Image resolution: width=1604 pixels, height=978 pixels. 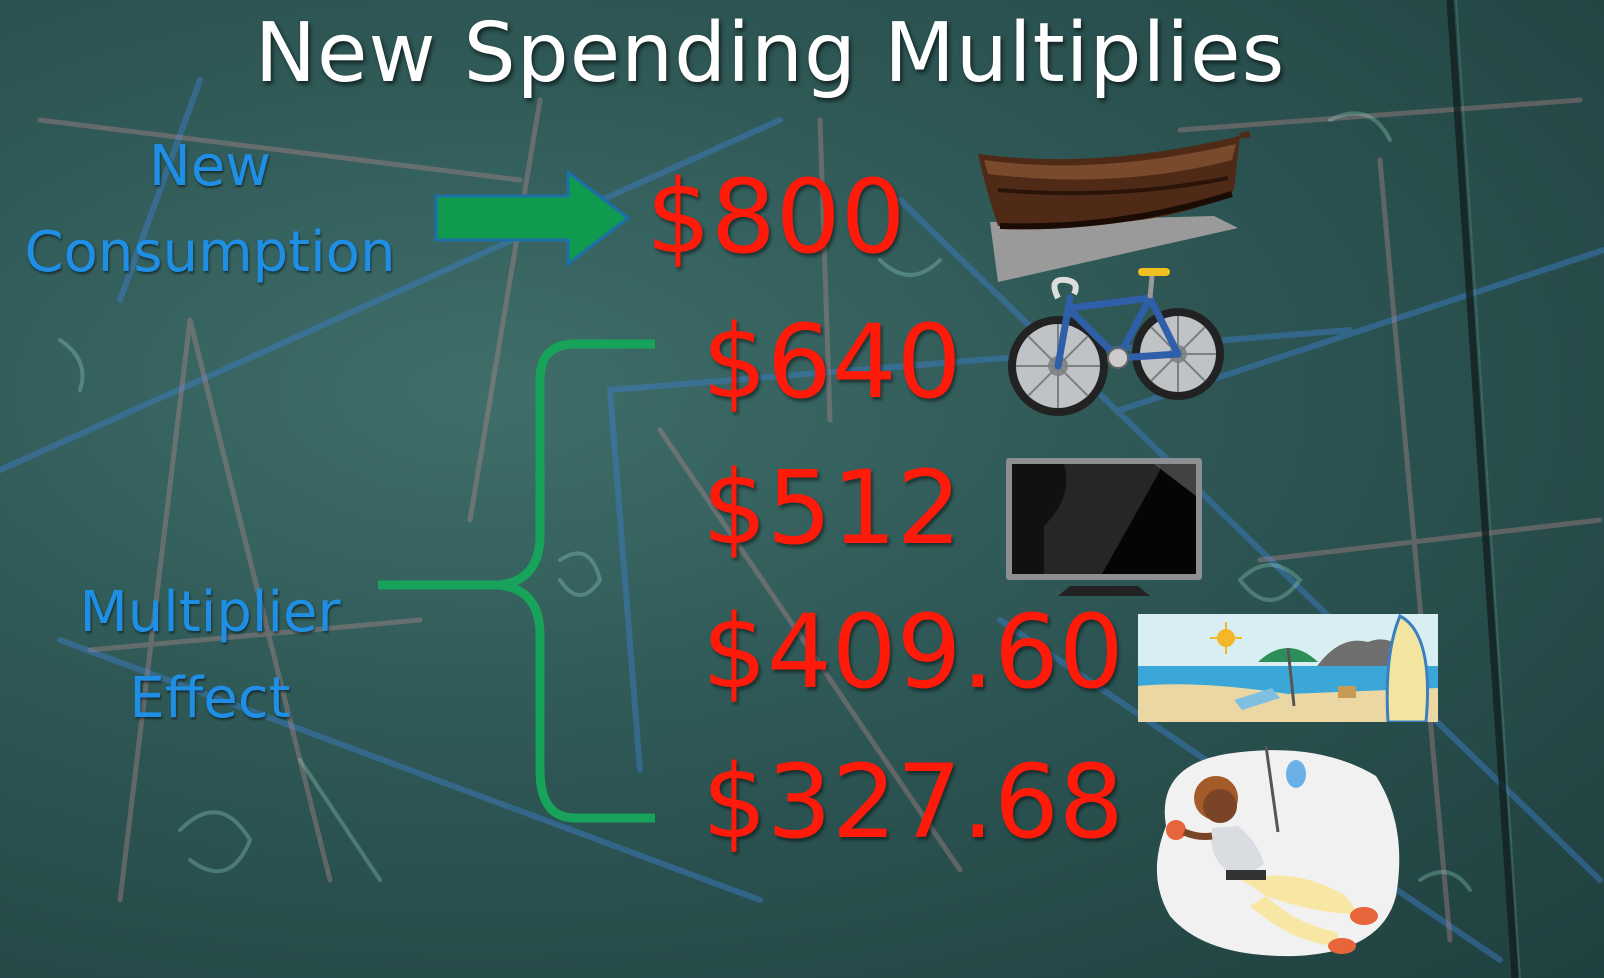 What do you see at coordinates (532, 218) in the screenshot?
I see `arrow-right-icon` at bounding box center [532, 218].